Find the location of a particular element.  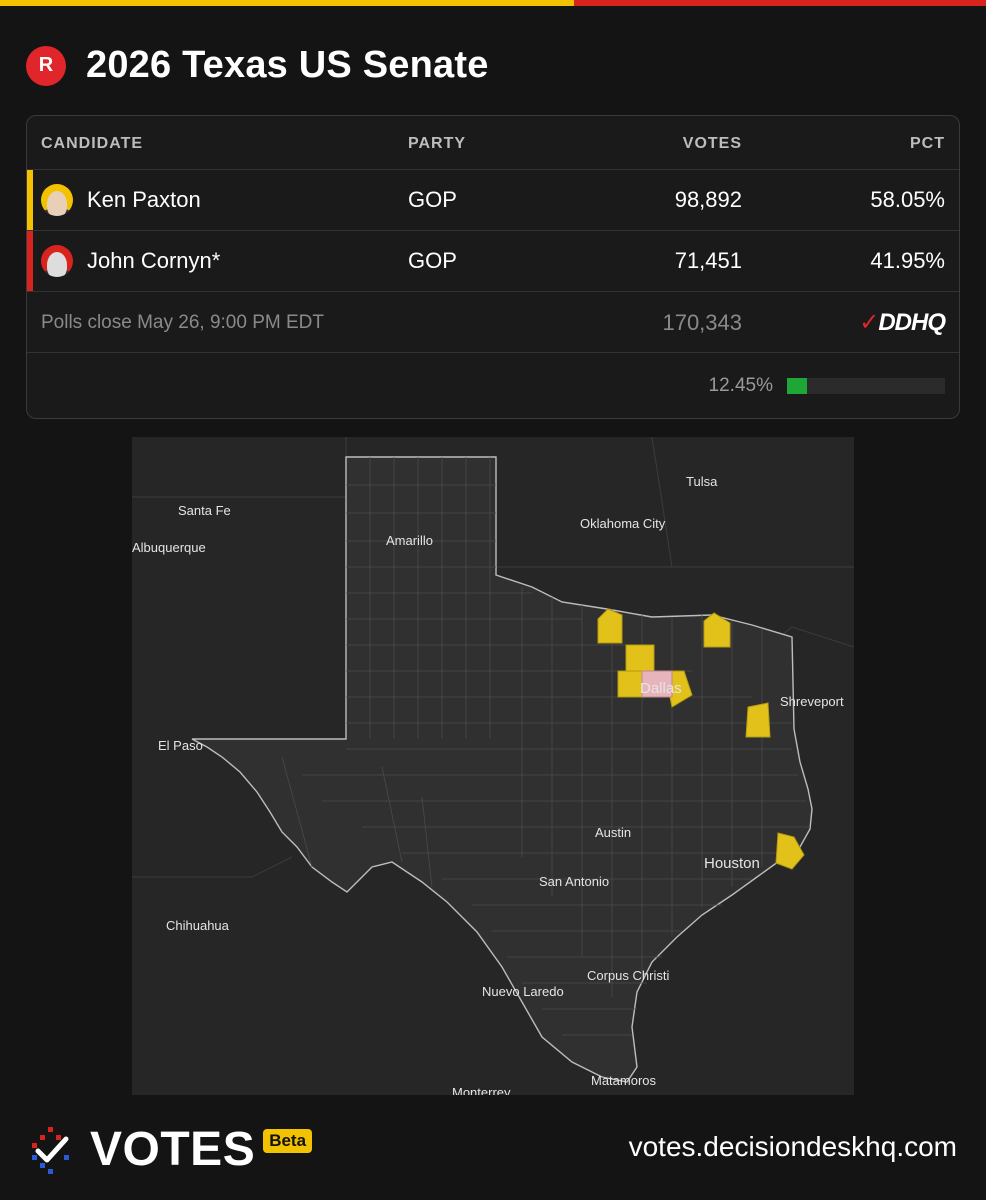

map-label-oklahoma-city: Oklahoma City is located at coordinates (623, 523).